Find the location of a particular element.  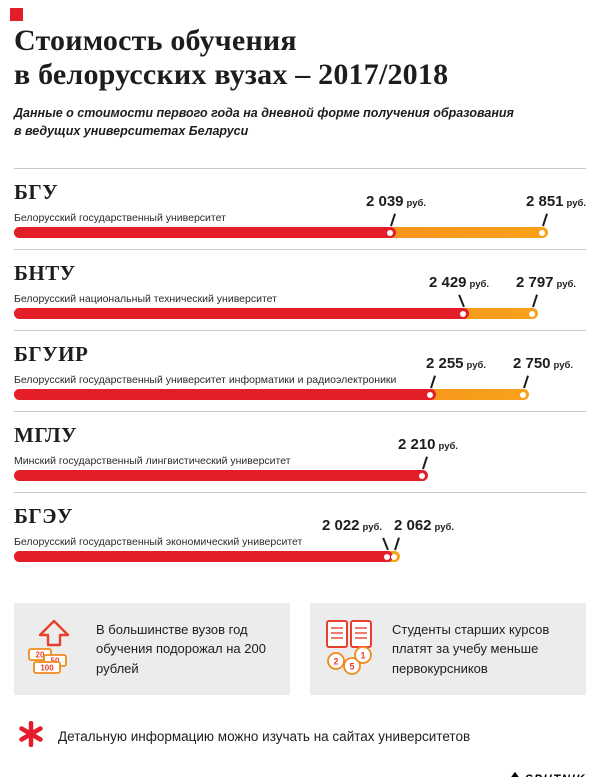

page-title-line1: Стоимость обучения is located at coordinates (155, 40).